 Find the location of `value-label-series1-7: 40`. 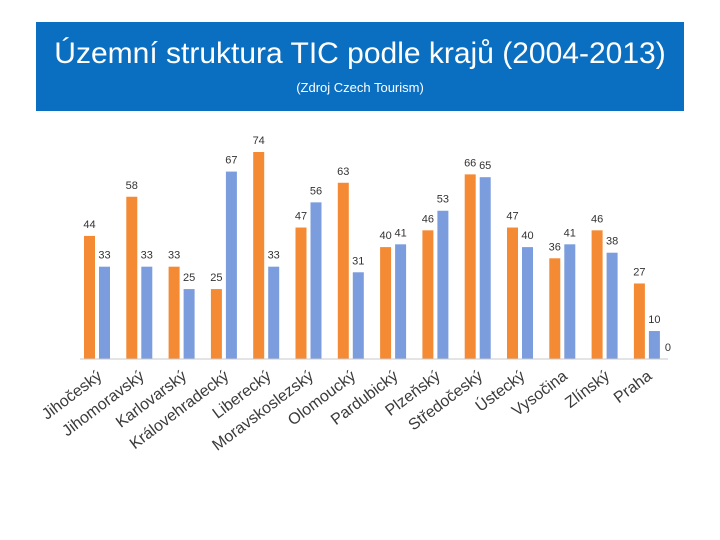

value-label-series1-7: 40 is located at coordinates (385, 236).